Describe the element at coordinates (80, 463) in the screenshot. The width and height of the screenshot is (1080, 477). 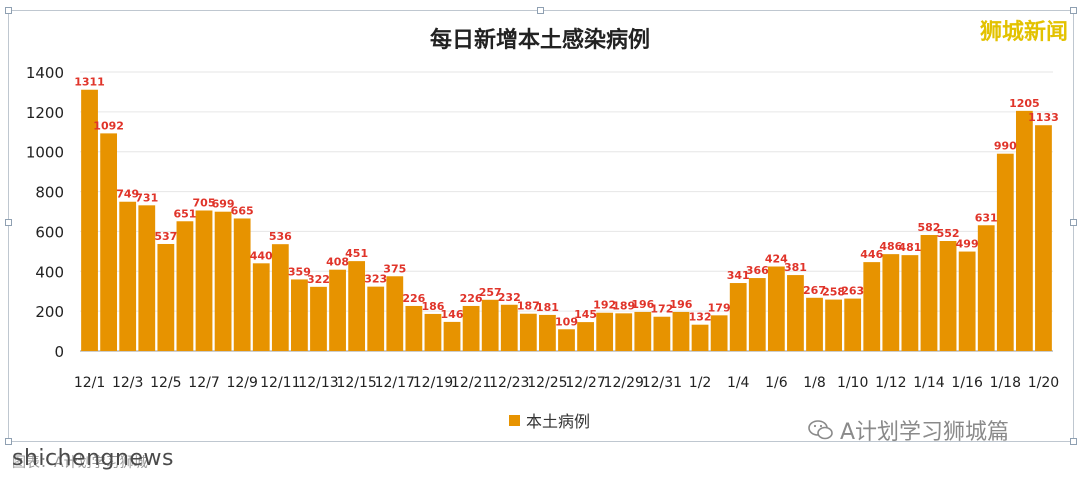
I see `source-note: 图表：A计划学习狮城` at that location.